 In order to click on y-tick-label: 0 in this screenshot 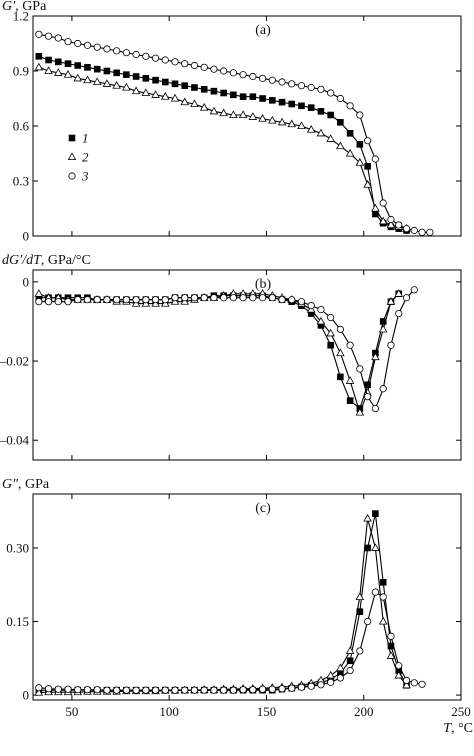, I will do `click(26, 281)`.